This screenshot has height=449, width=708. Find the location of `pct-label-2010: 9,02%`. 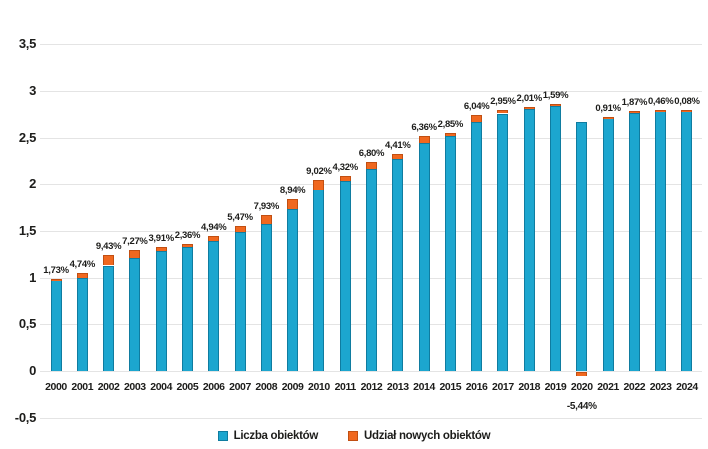

pct-label-2010: 9,02% is located at coordinates (319, 171).